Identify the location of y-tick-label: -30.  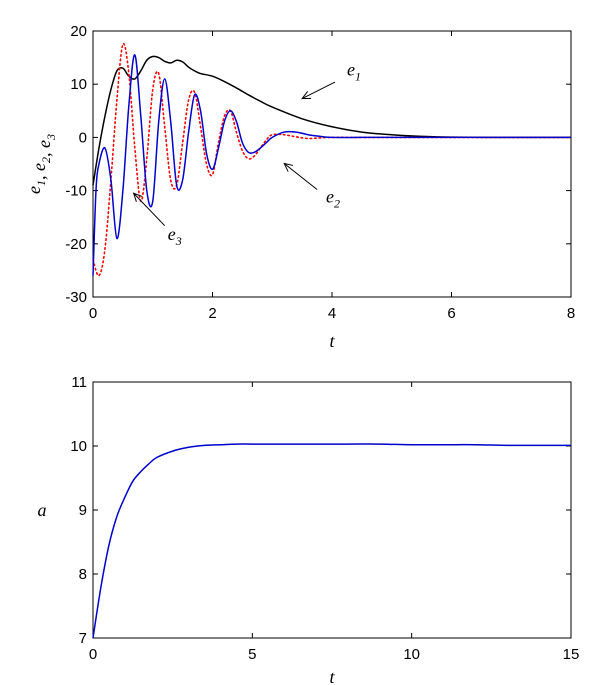
(76, 297).